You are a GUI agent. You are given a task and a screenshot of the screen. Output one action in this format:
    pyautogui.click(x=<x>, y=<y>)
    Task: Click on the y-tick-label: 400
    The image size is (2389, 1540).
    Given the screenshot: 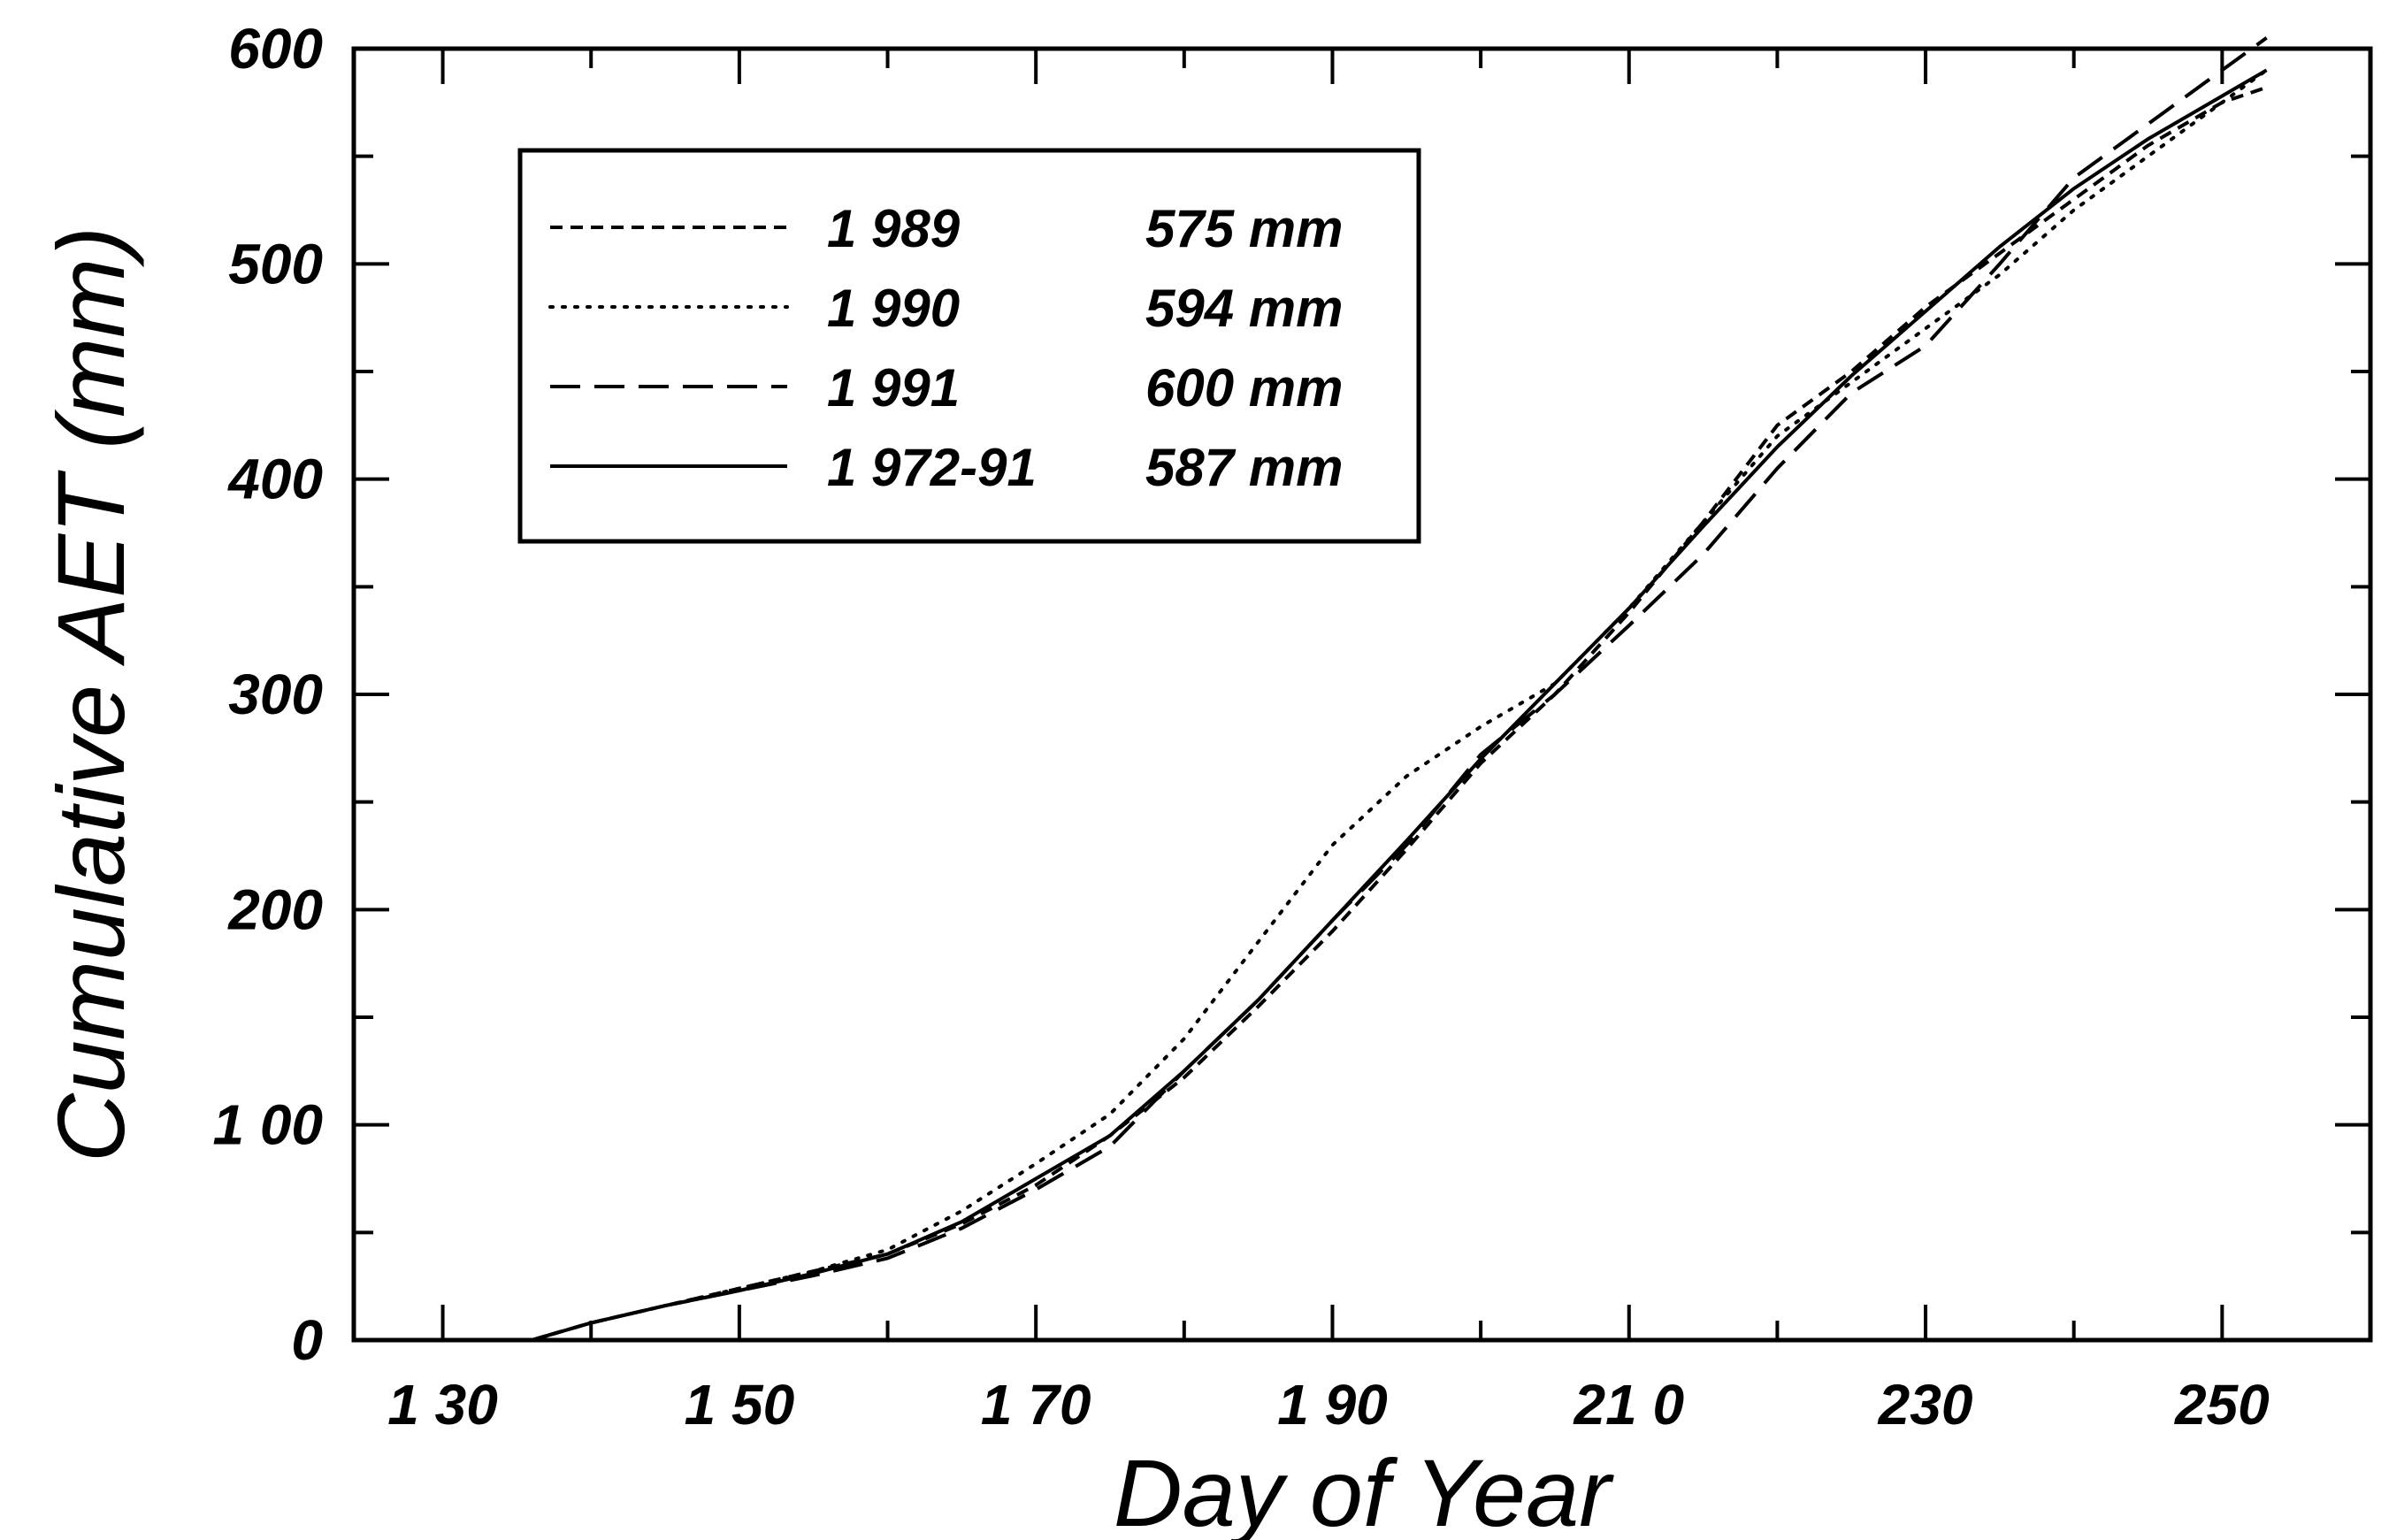 What is the action you would take?
    pyautogui.click(x=274, y=480)
    